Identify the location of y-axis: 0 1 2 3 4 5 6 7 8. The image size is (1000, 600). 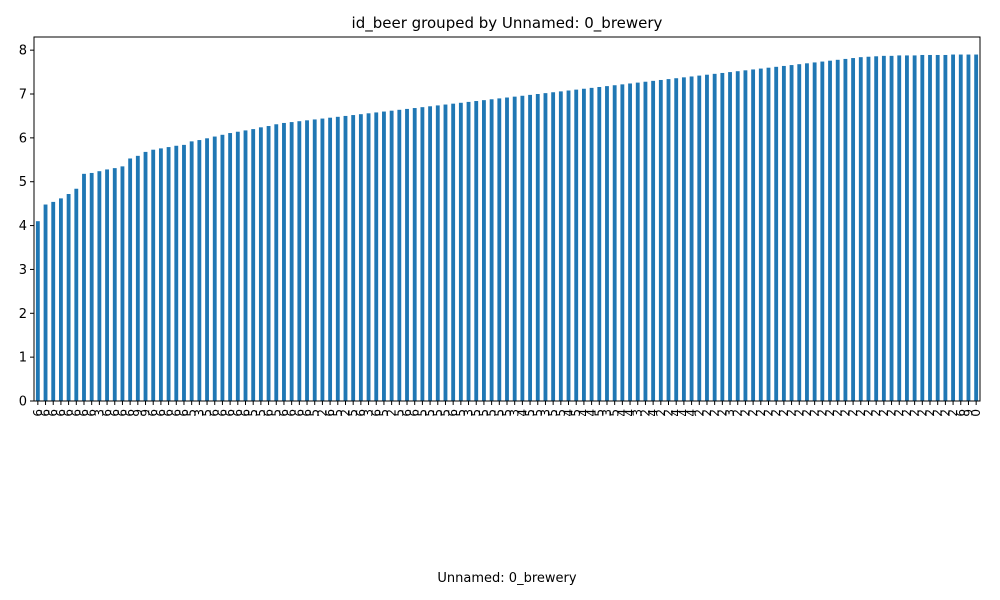
(26, 227).